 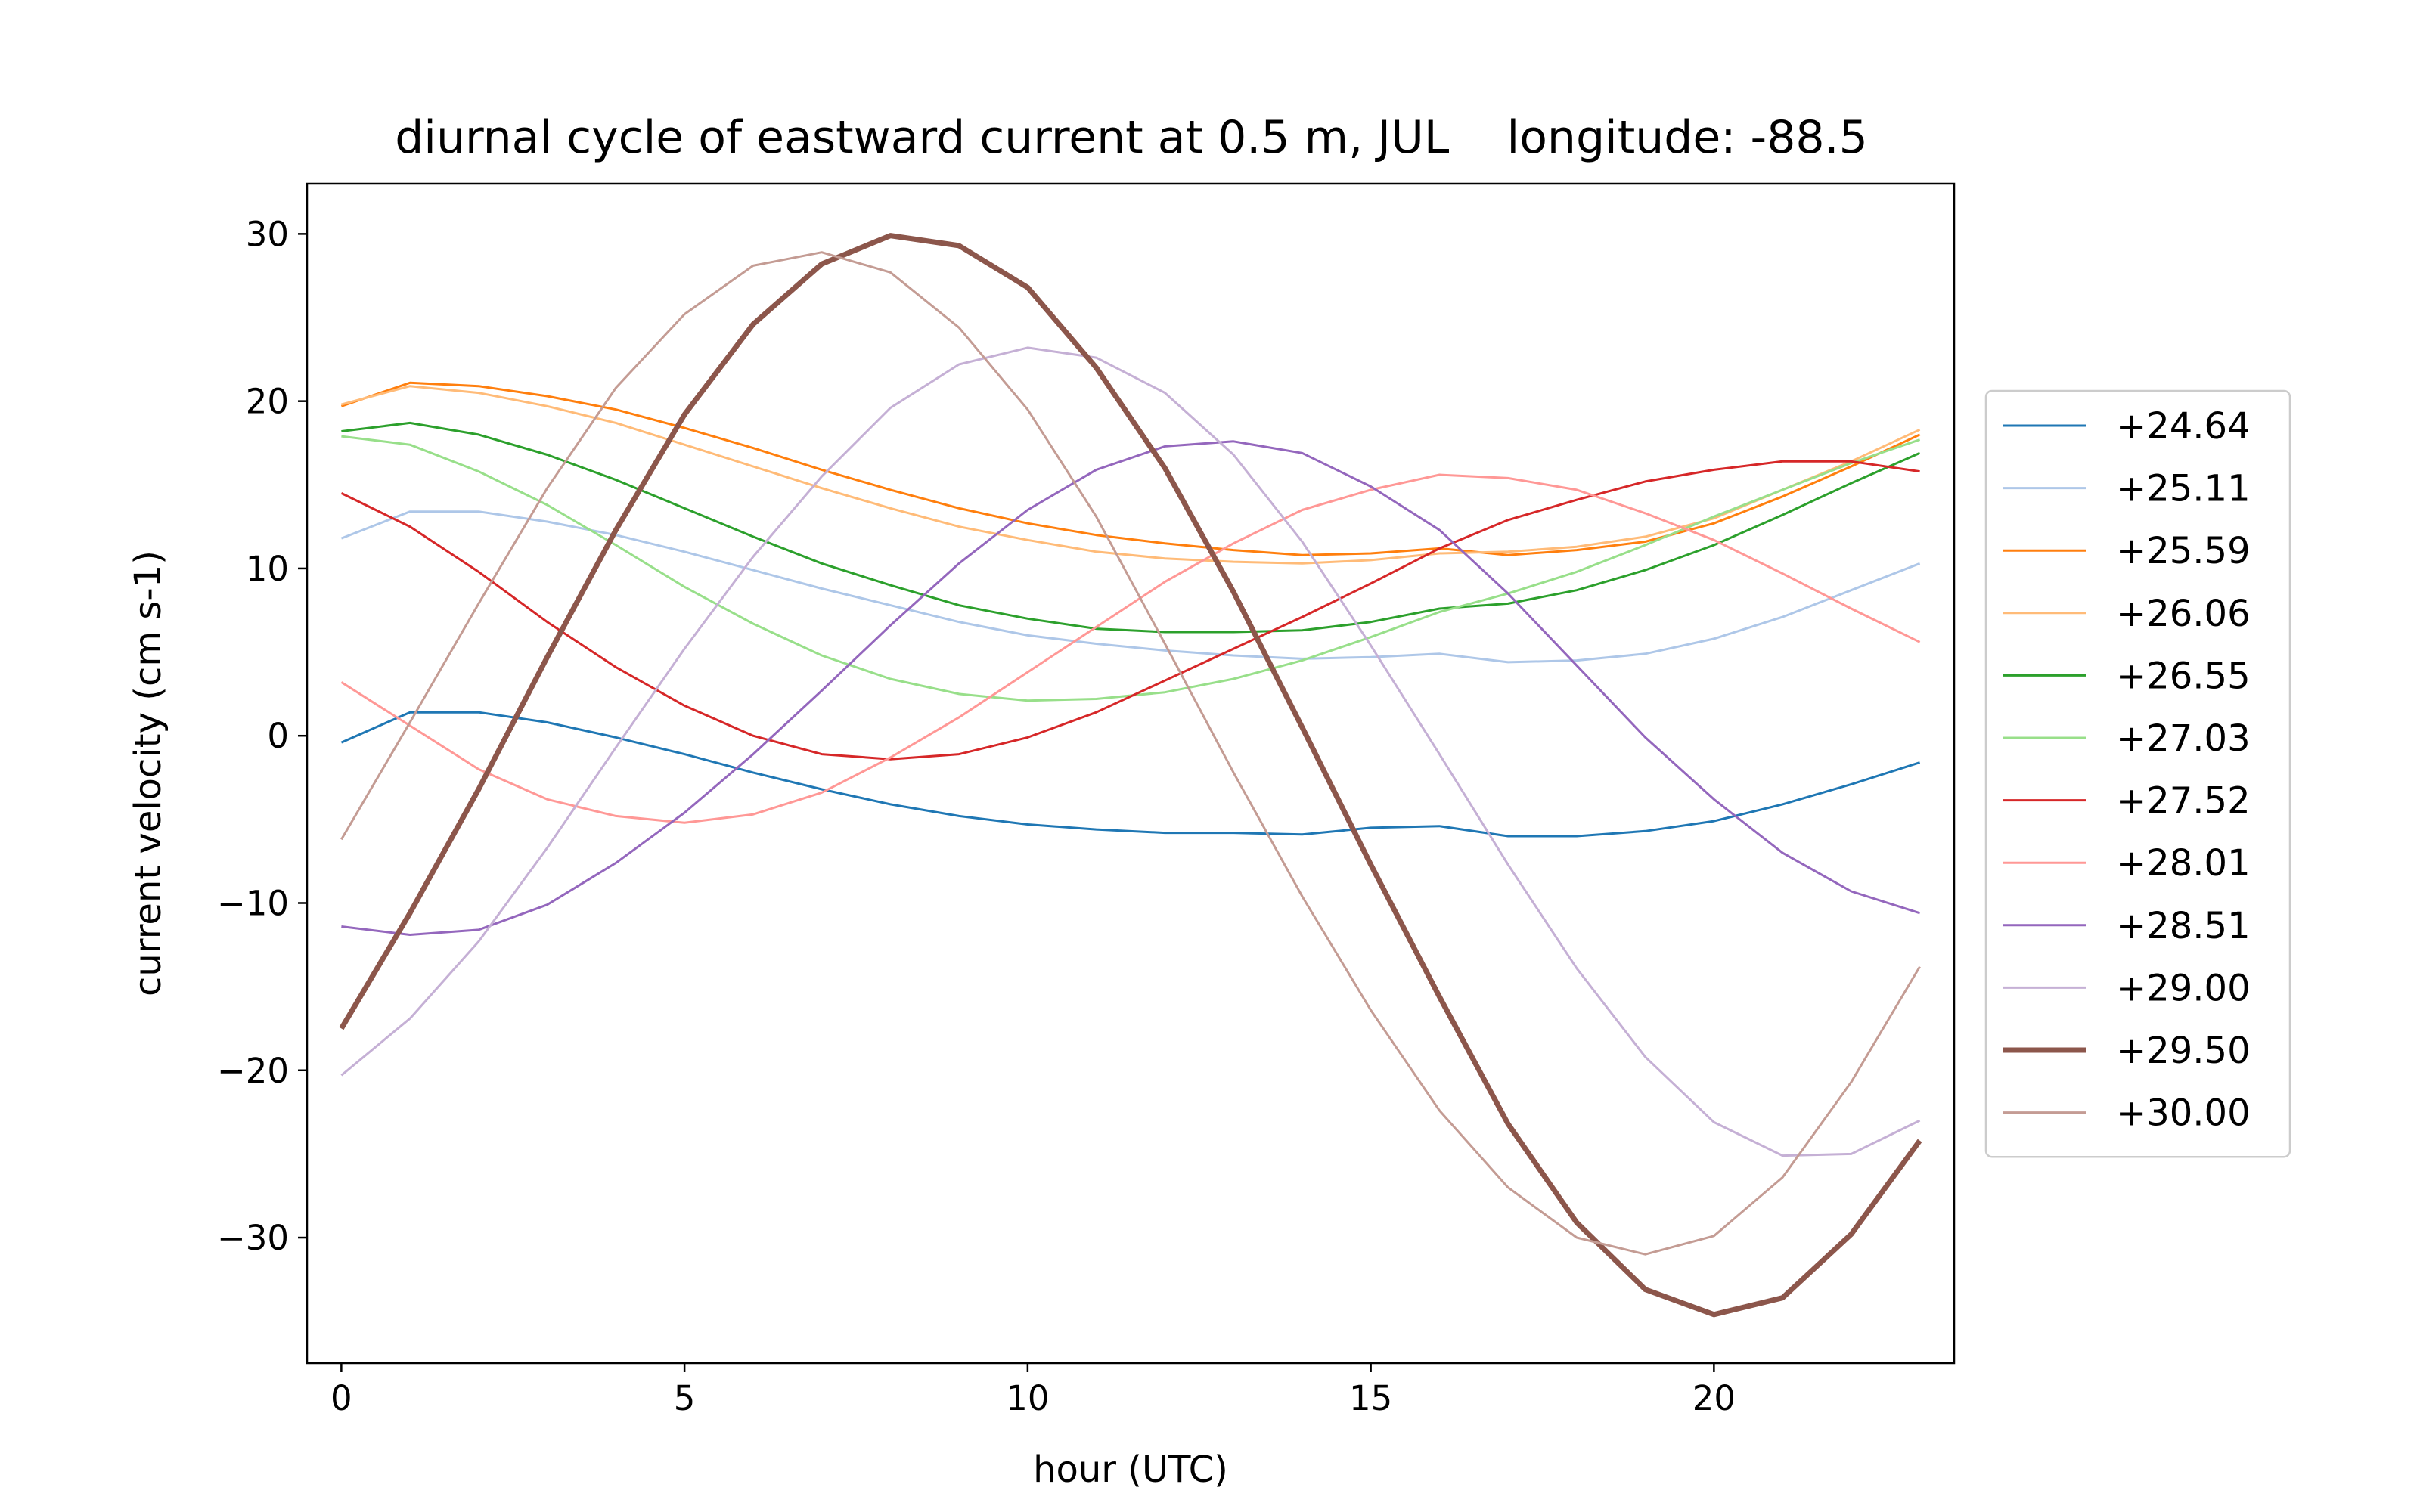 I want to click on x-axis-label: hour (UTC), so click(x=1130, y=1469).